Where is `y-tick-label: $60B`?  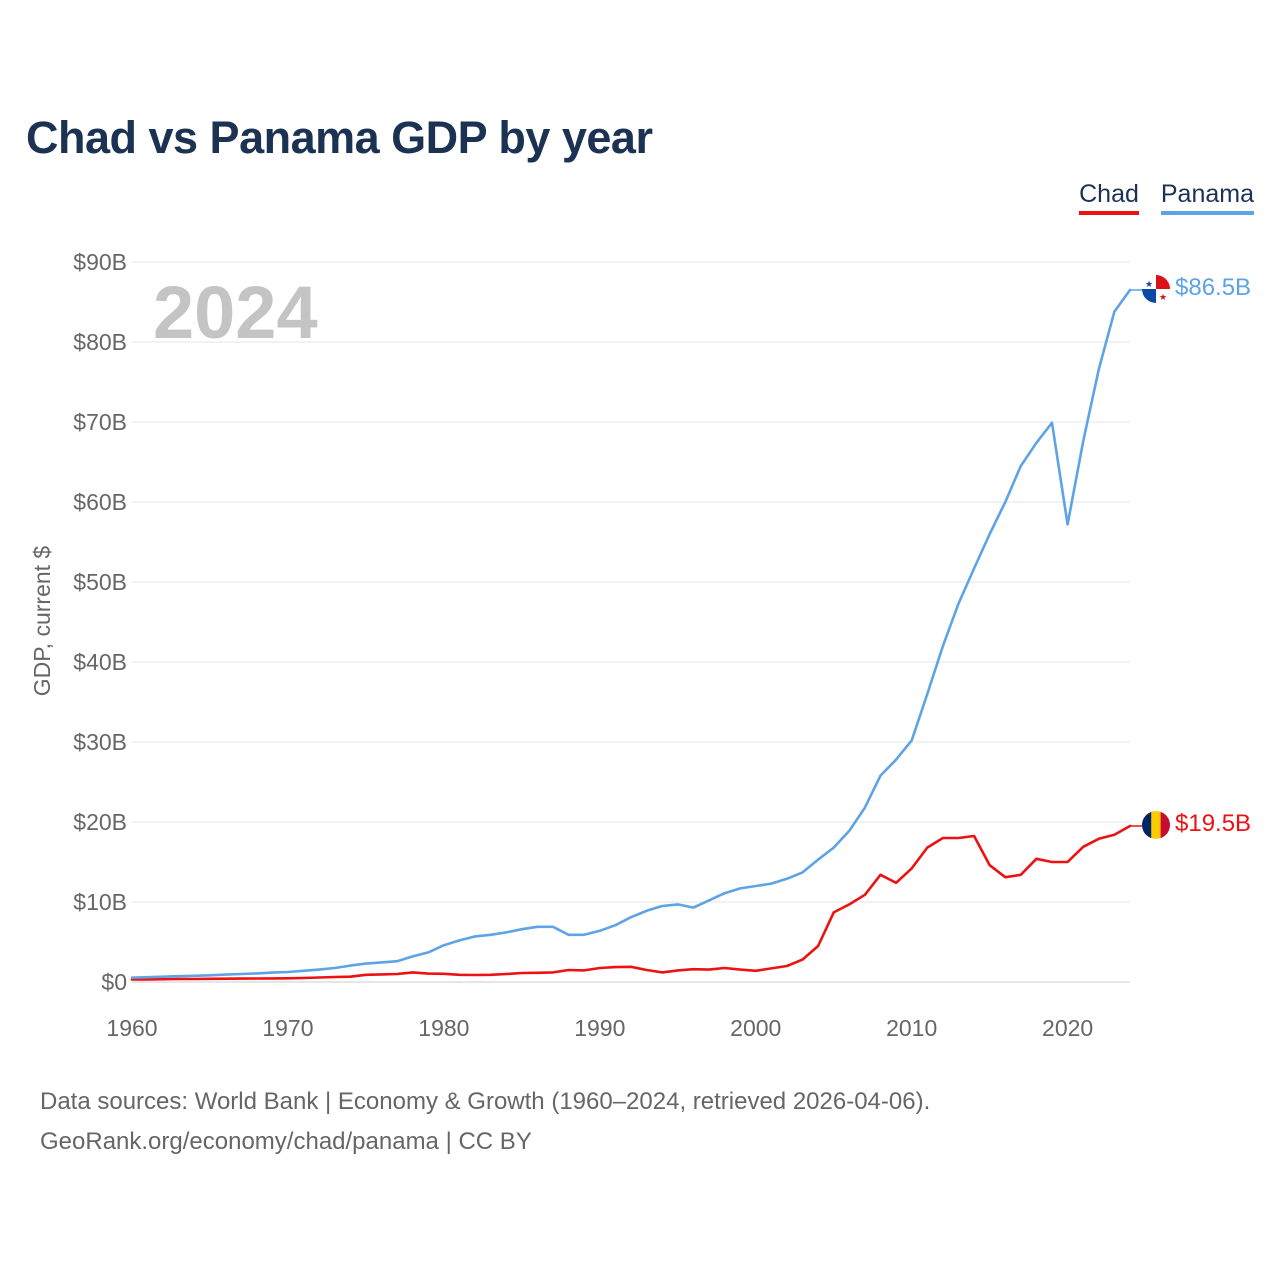
y-tick-label: $60B is located at coordinates (100, 502).